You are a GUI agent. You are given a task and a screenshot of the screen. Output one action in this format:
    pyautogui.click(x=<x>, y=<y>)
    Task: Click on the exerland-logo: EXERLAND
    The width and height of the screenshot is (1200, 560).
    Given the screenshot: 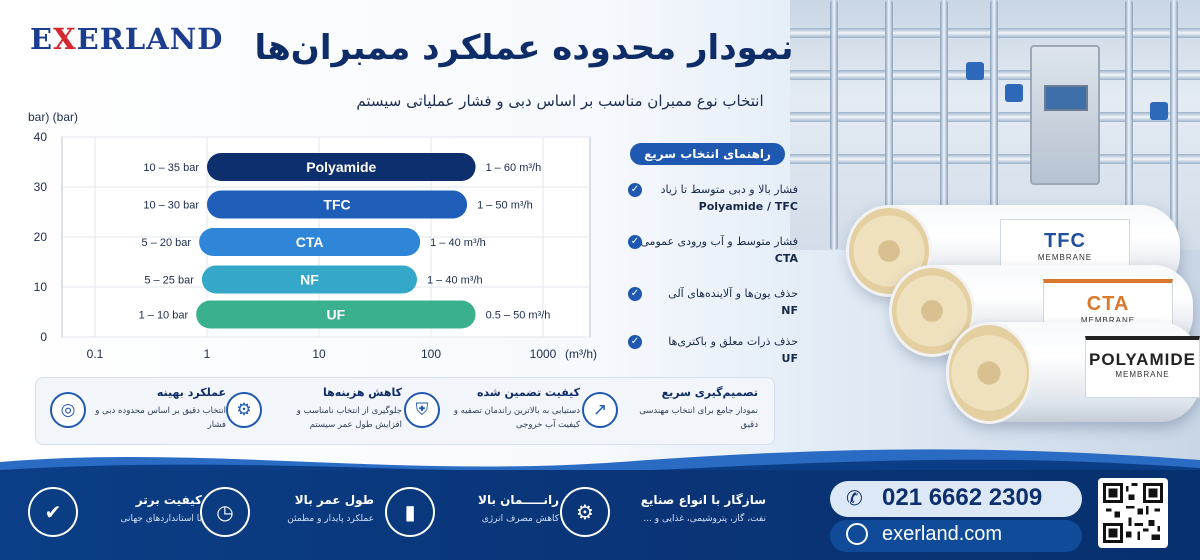 What is the action you would take?
    pyautogui.click(x=127, y=39)
    